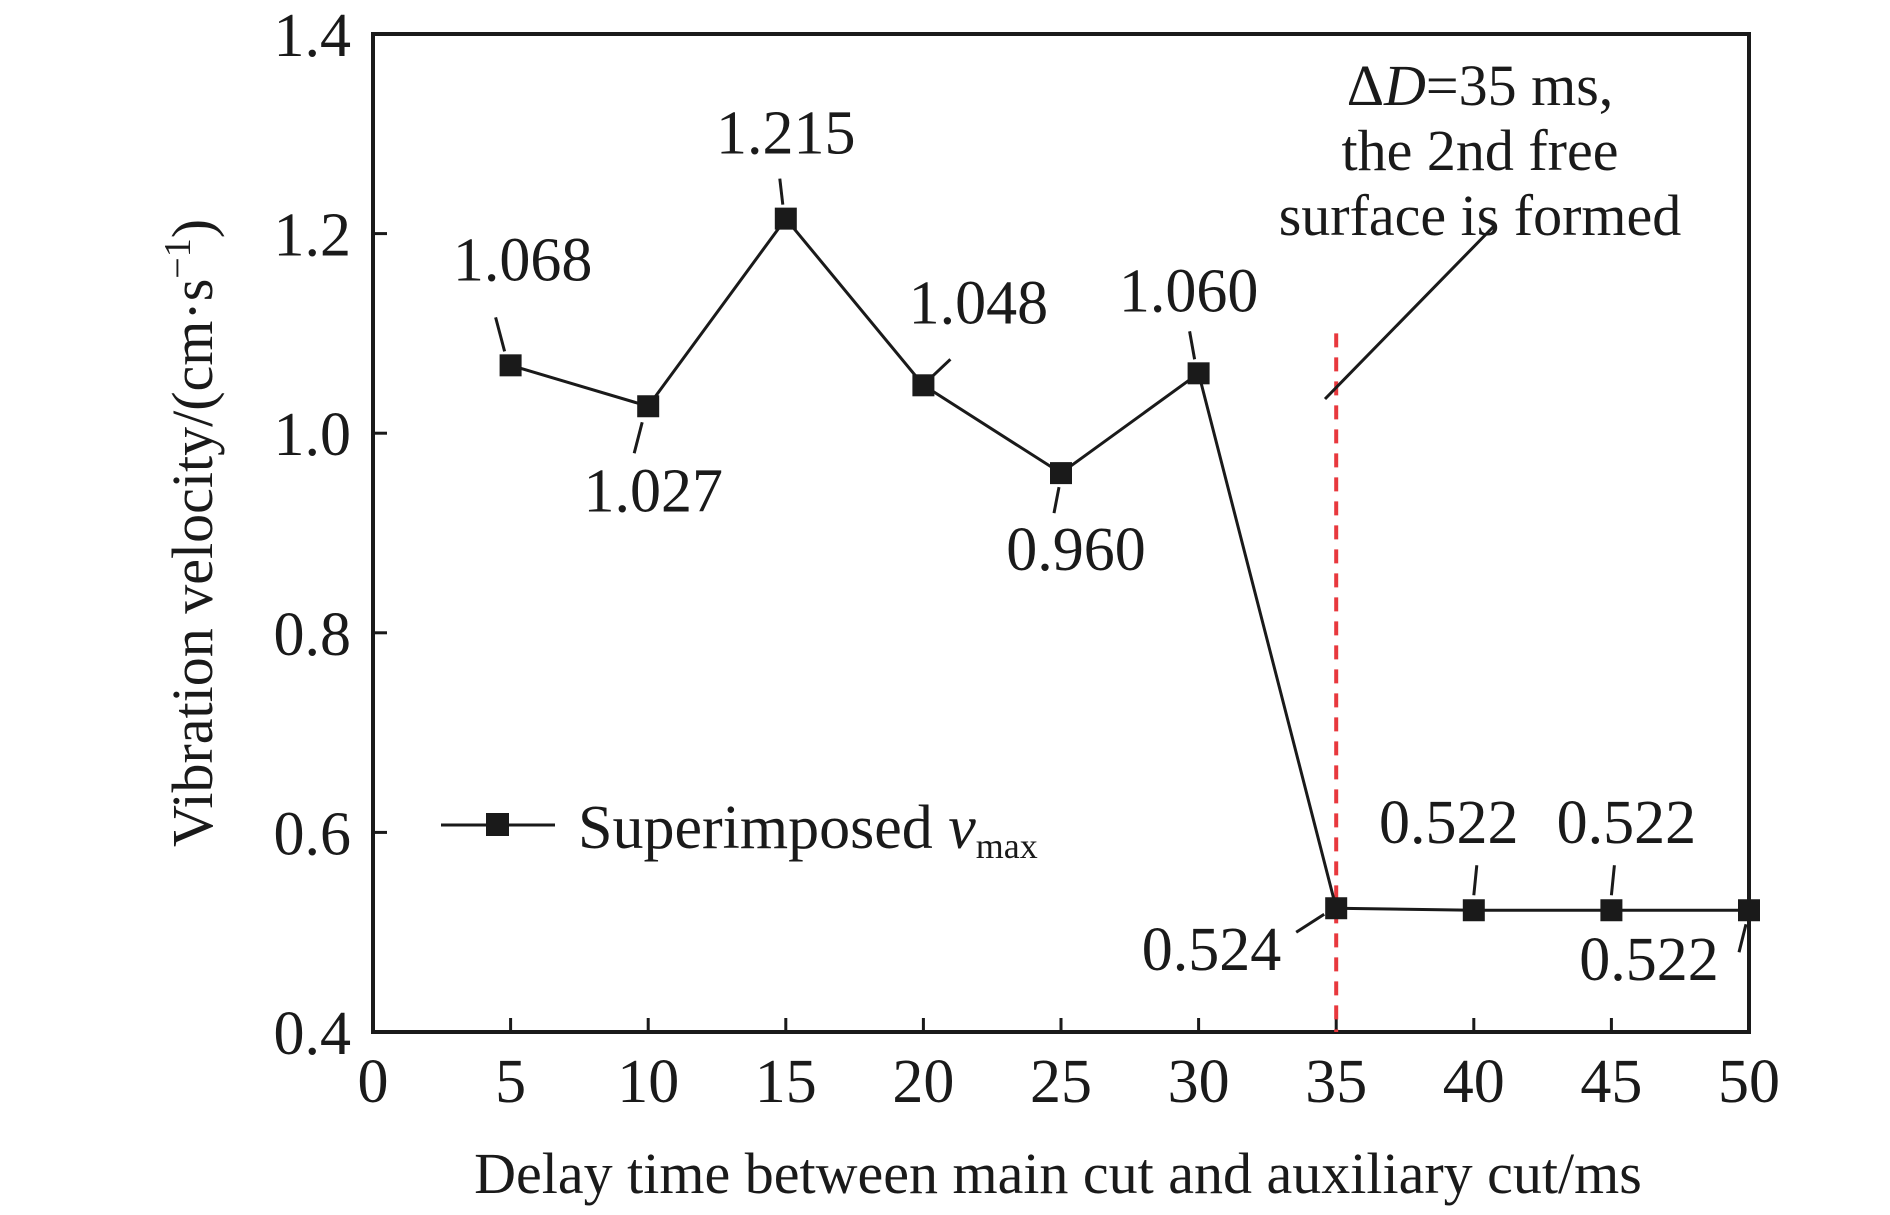 The width and height of the screenshot is (1890, 1215). I want to click on x-tick-label: 0, so click(373, 1082).